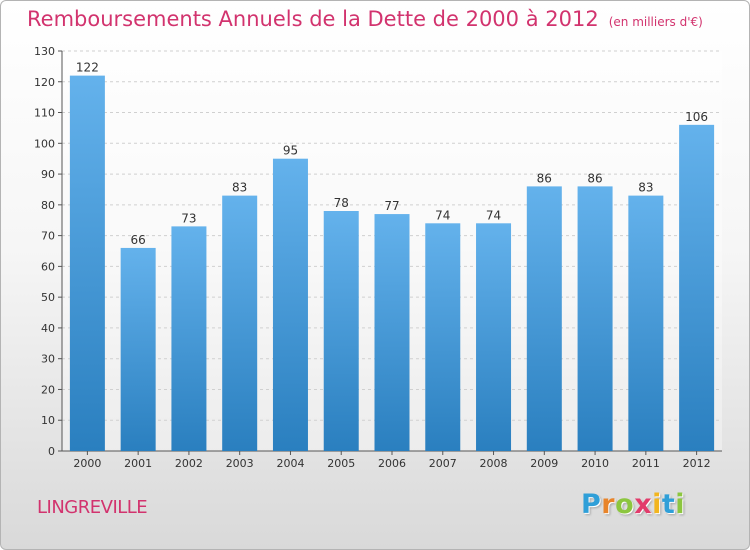 The height and width of the screenshot is (550, 750). I want to click on y-tick-label: 20, so click(48, 389).